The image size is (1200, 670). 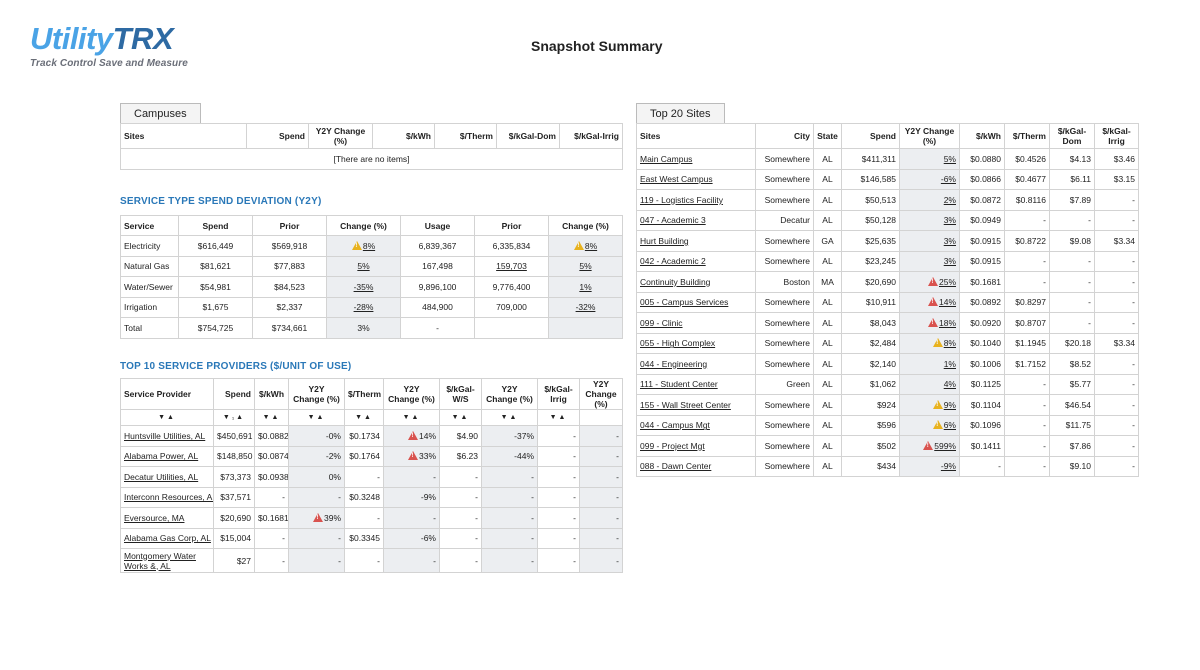 What do you see at coordinates (167, 518) in the screenshot?
I see `provider-link: Eversource, MA` at bounding box center [167, 518].